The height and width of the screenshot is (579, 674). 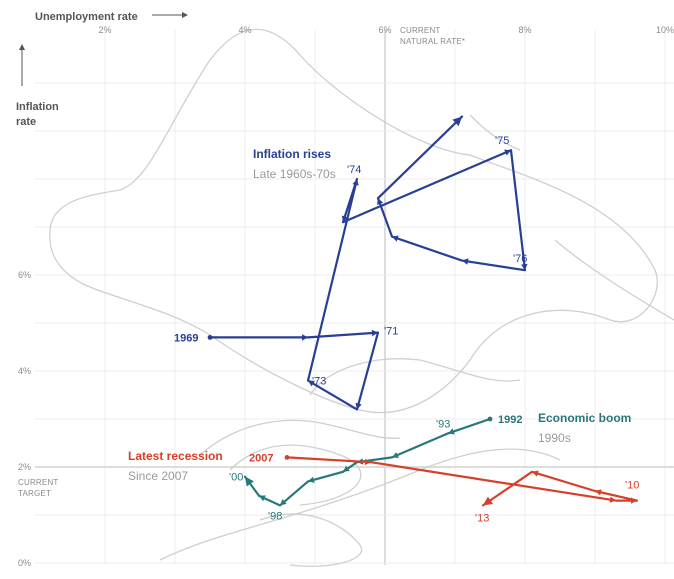 I want to click on era-title-boom: Economic boom, so click(x=584, y=418).